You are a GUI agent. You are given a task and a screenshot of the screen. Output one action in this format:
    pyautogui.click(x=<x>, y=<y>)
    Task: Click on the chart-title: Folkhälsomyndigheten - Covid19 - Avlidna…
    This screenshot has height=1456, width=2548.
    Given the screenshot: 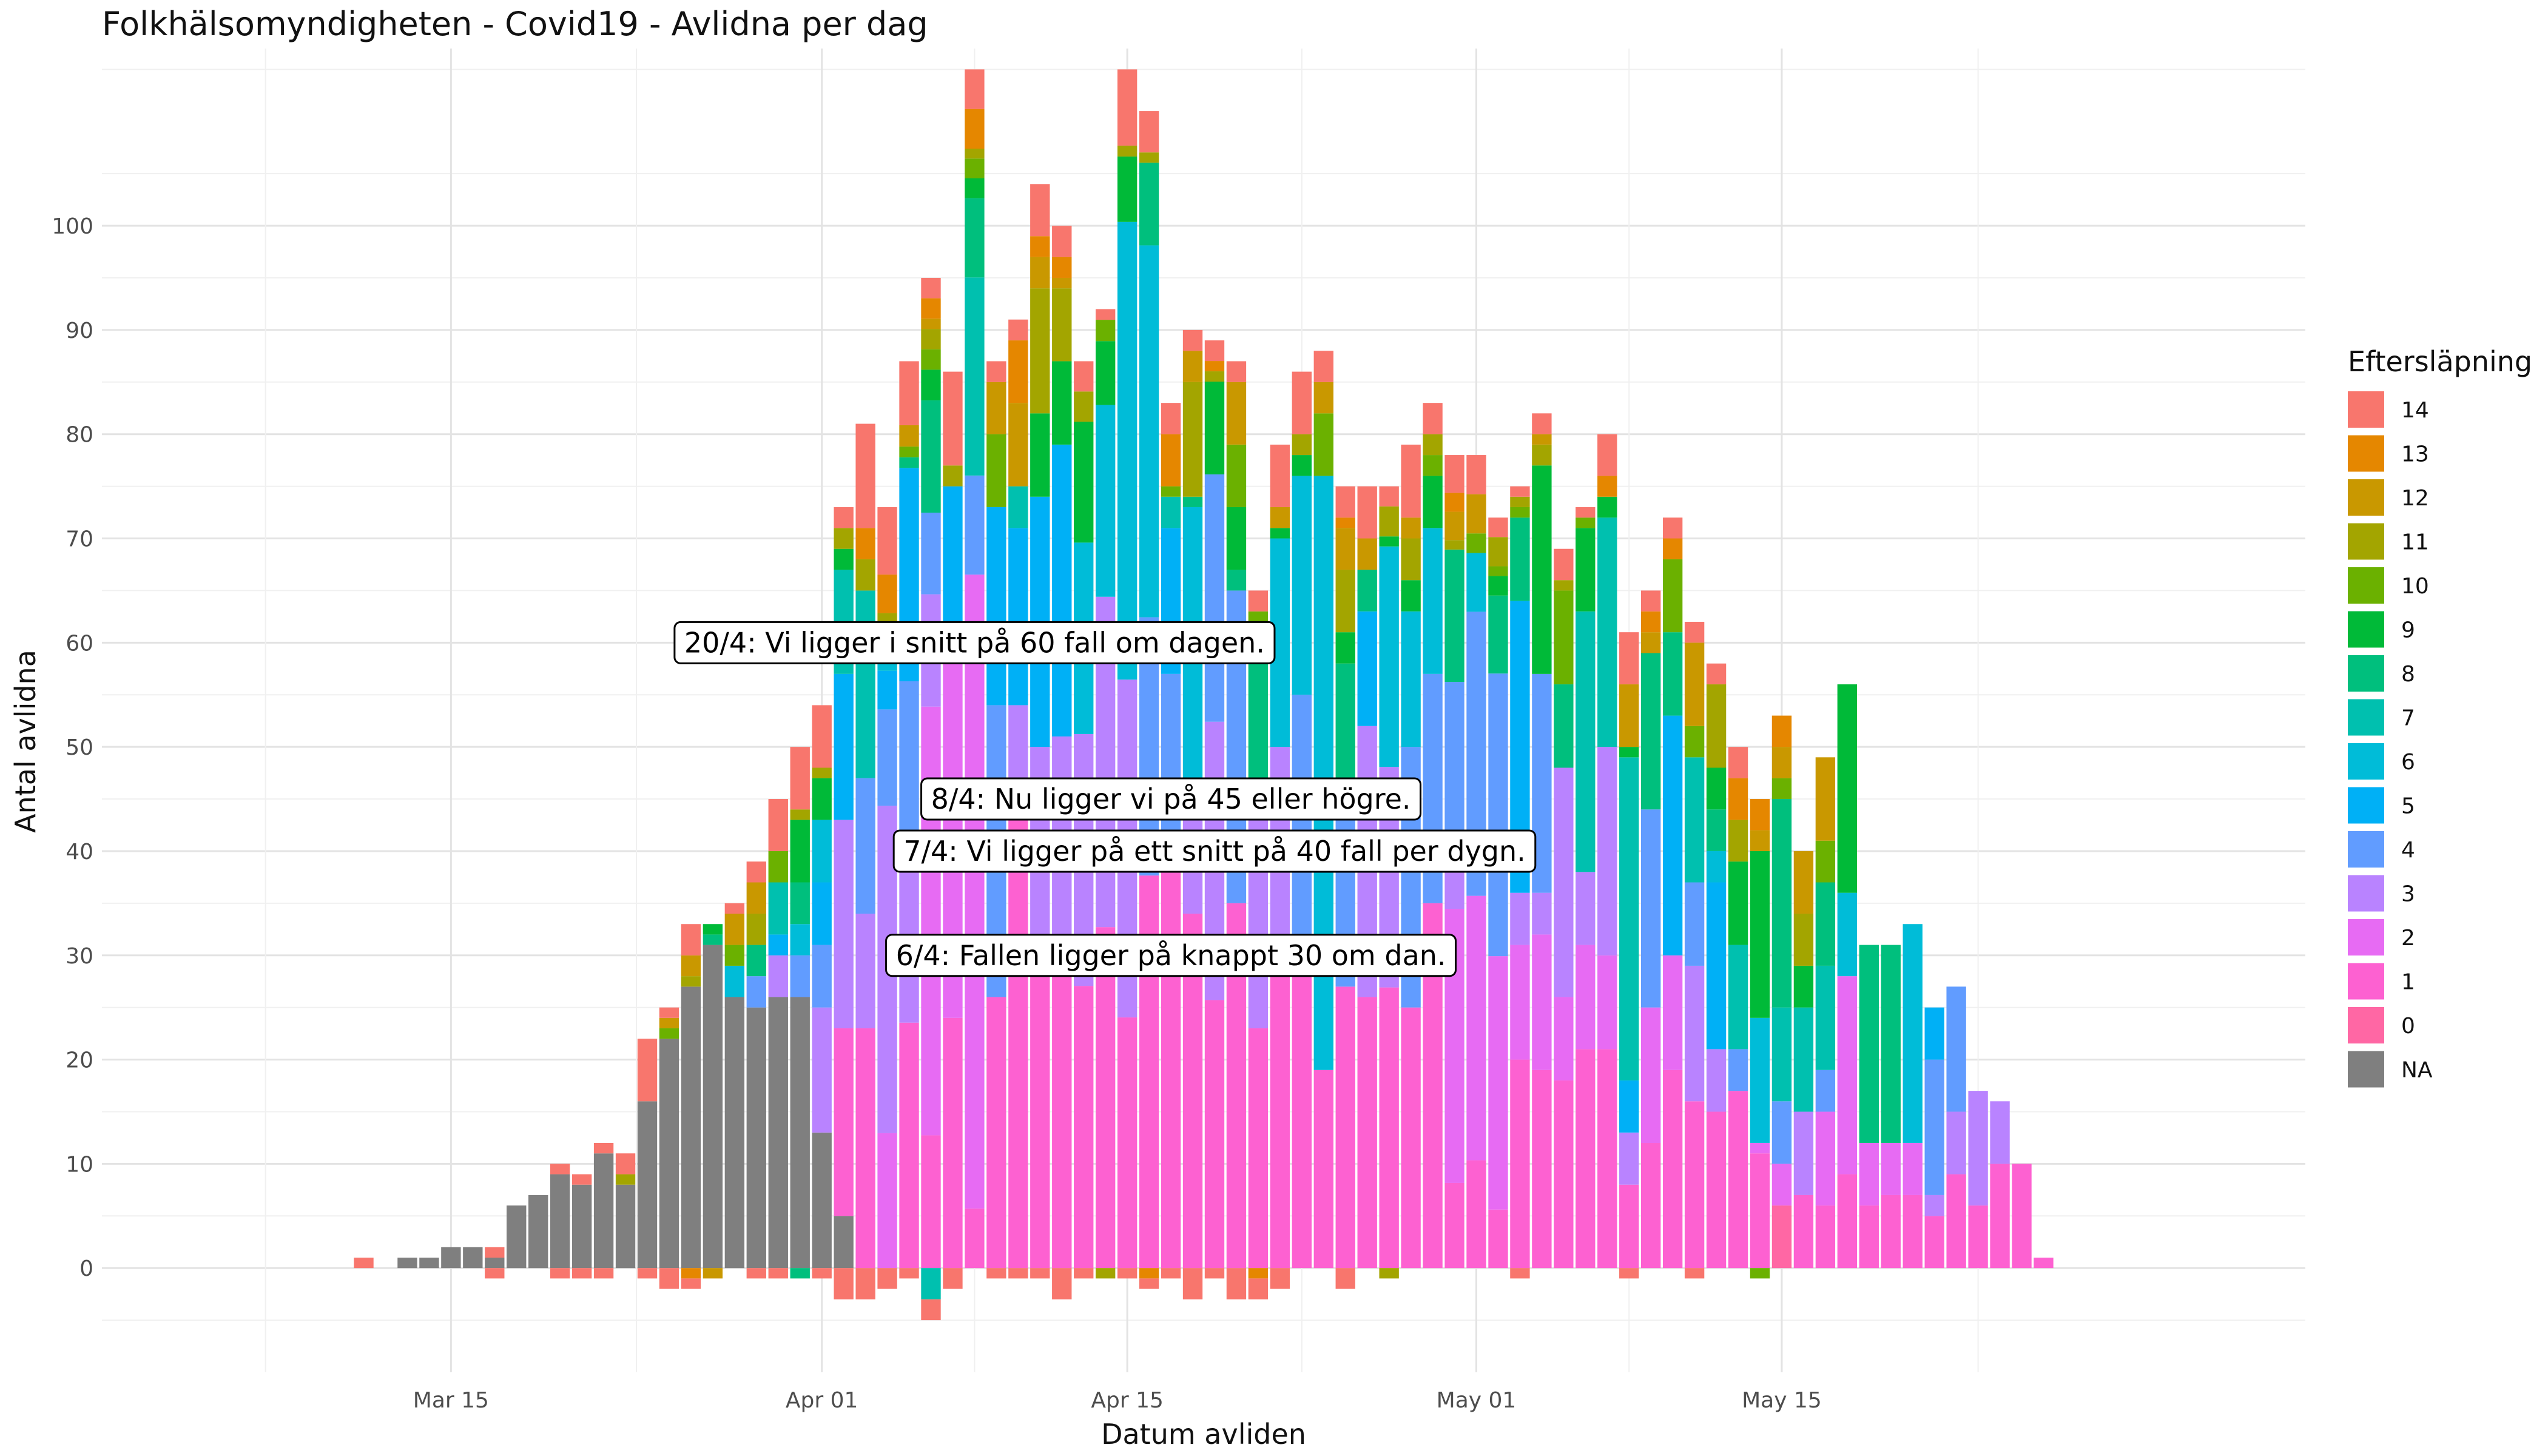 What is the action you would take?
    pyautogui.click(x=515, y=24)
    